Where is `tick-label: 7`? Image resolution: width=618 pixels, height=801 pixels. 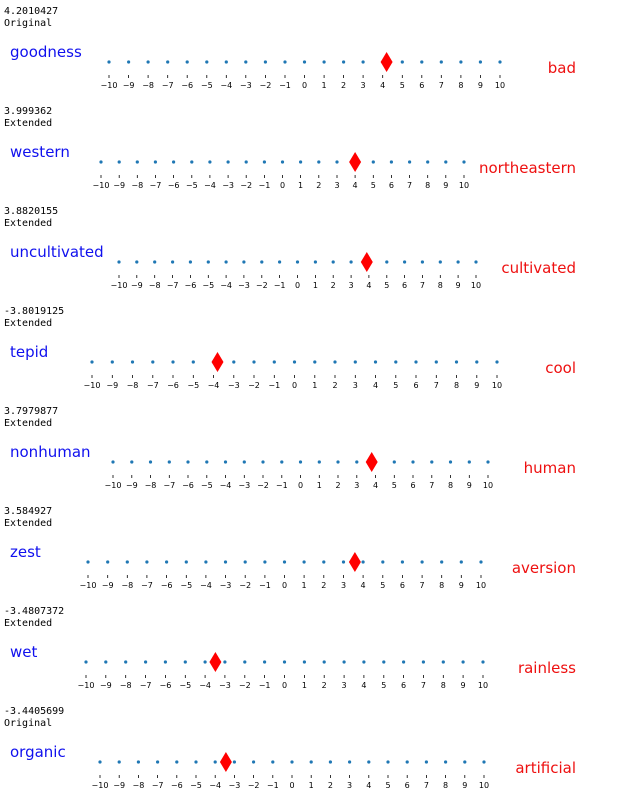 tick-label: 7 is located at coordinates (436, 385).